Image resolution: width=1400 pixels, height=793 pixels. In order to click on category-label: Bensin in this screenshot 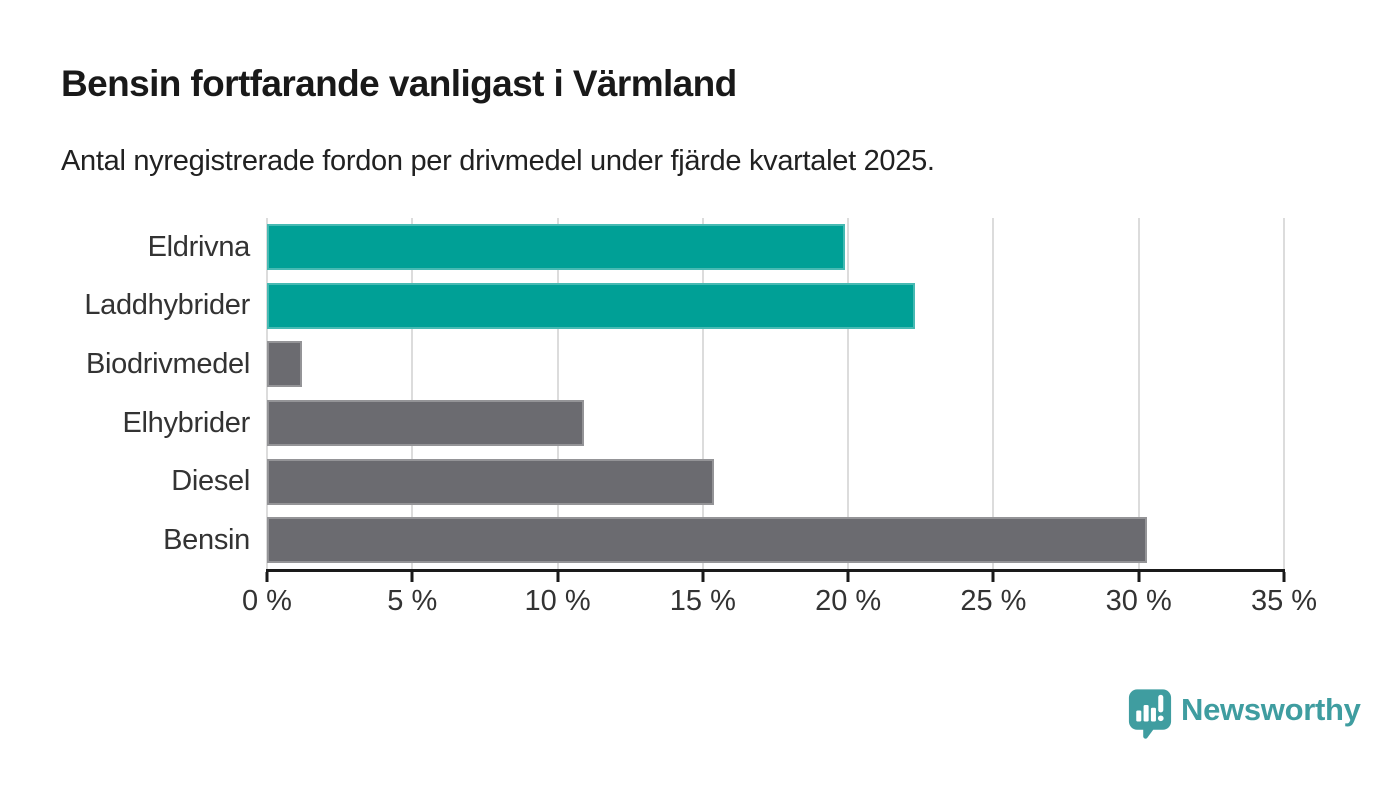, I will do `click(206, 539)`.